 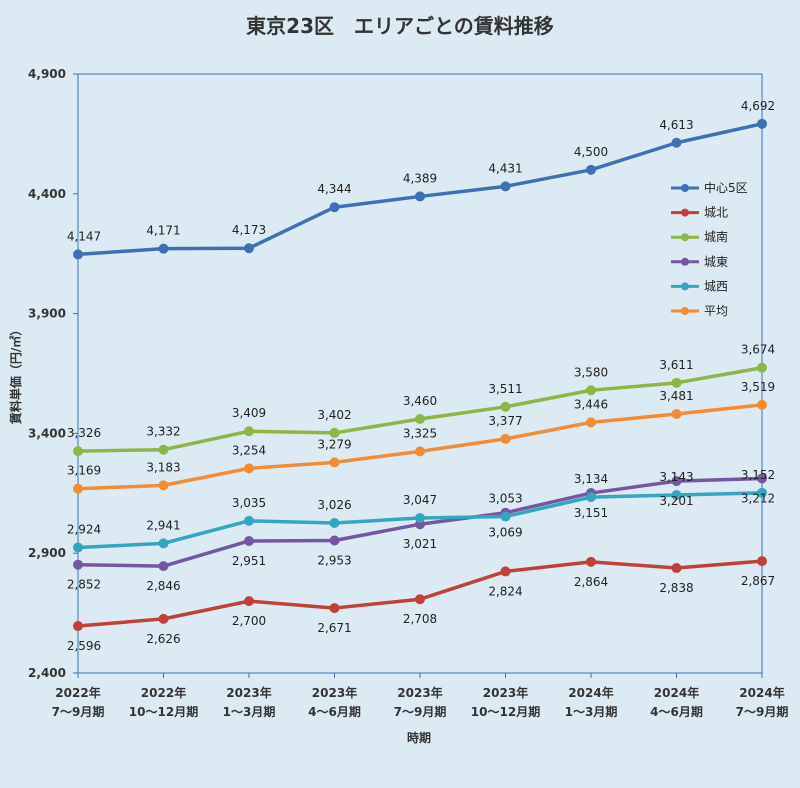 What do you see at coordinates (591, 479) in the screenshot?
I see `data-label: 3,134` at bounding box center [591, 479].